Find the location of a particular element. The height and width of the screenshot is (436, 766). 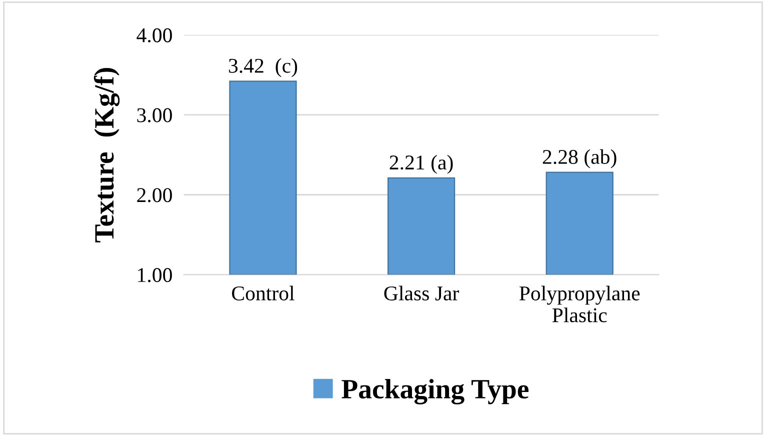

data-label: 2.28 (ab) is located at coordinates (579, 158).